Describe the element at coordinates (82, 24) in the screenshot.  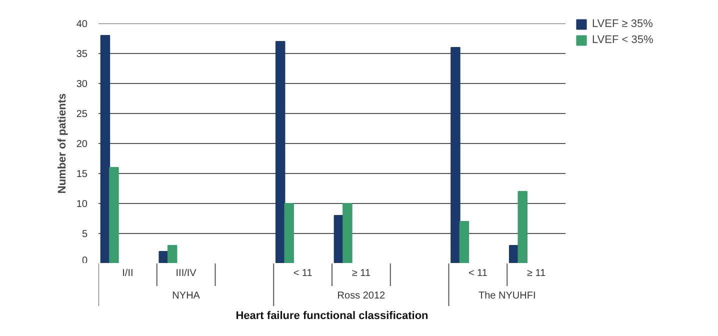
I see `y-tick-label: 40` at that location.